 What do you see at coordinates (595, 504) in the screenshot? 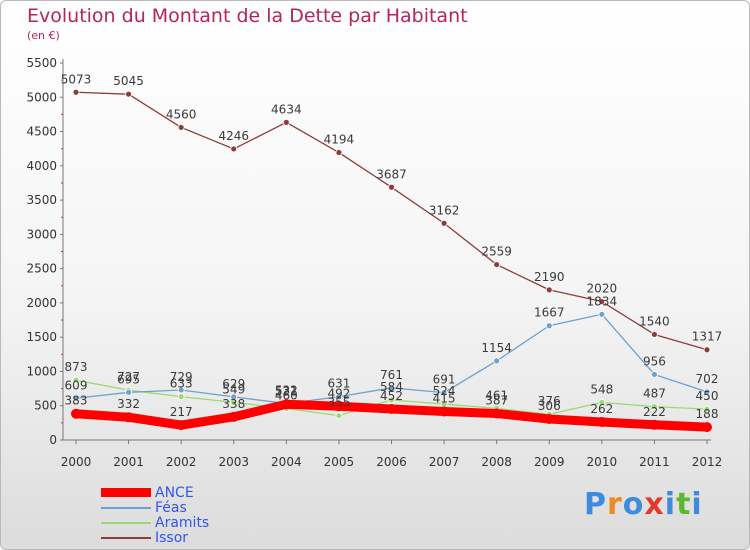
I see `logo-letter: P` at bounding box center [595, 504].